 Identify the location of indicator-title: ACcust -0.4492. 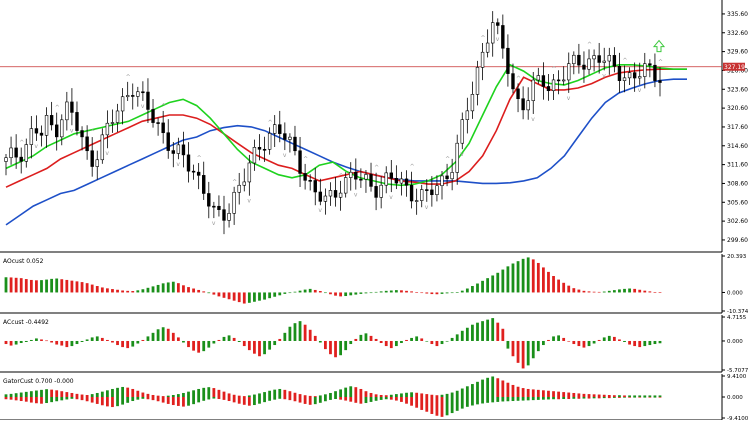
(26, 322).